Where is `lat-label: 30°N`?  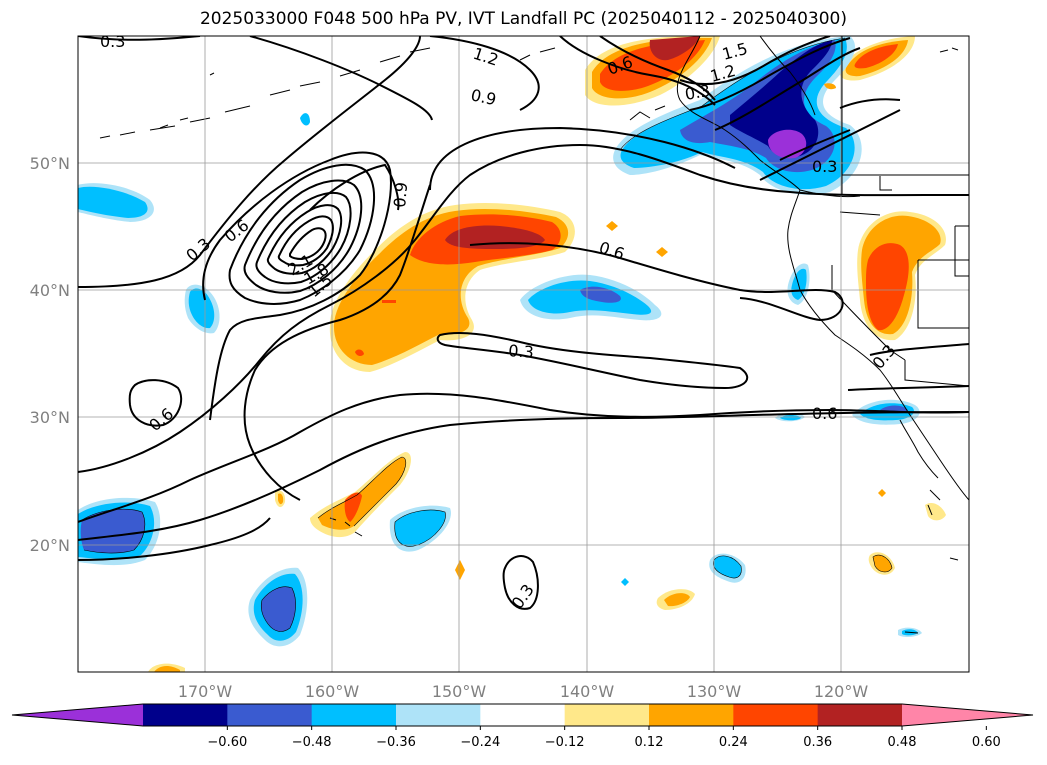 lat-label: 30°N is located at coordinates (50, 417).